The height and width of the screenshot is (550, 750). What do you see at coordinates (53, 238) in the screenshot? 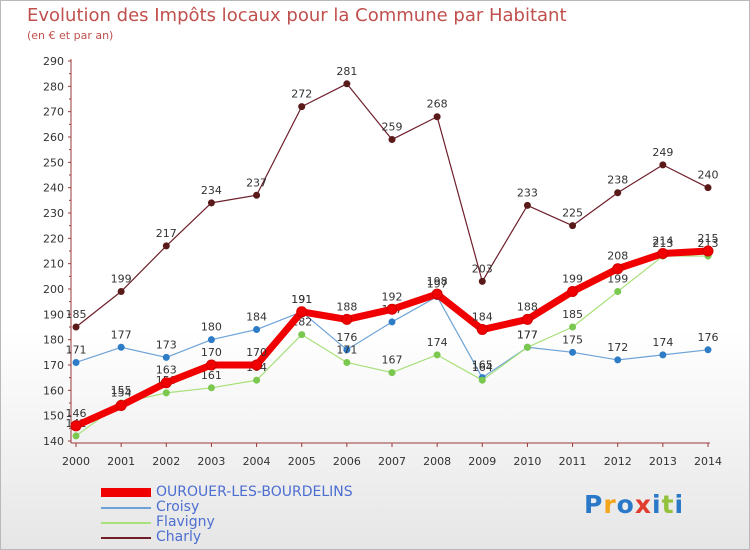
I see `y-tick-label: 220` at bounding box center [53, 238].